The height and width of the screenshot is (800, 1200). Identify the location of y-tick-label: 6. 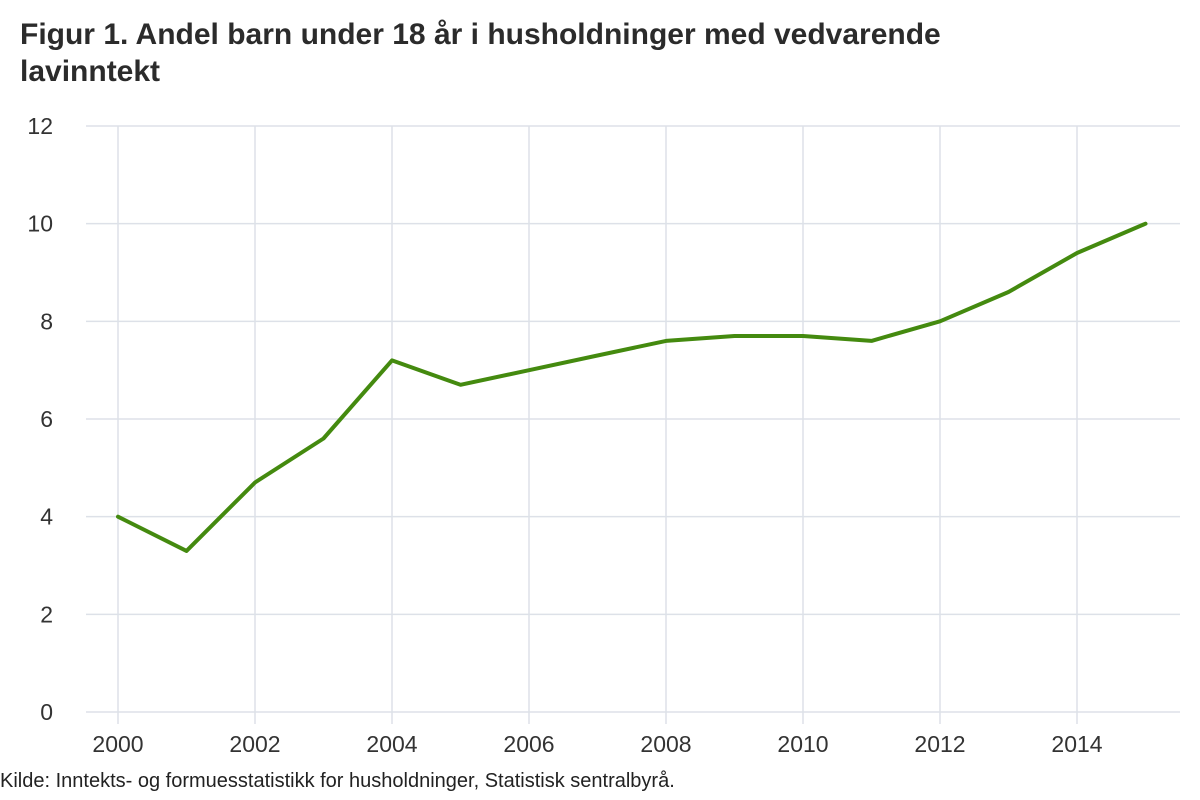
(46, 419).